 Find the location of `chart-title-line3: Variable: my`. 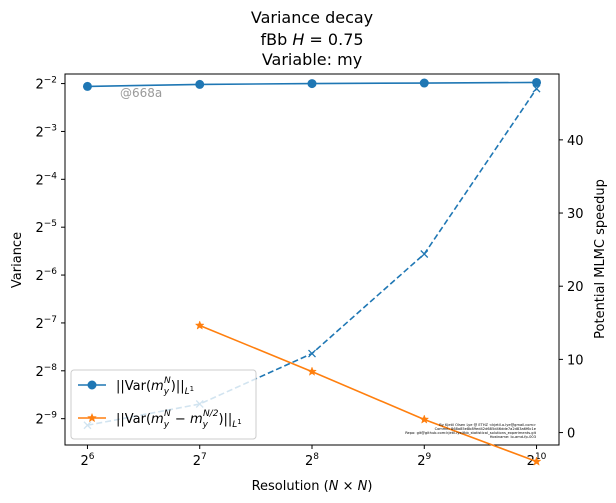

chart-title-line3: Variable: my is located at coordinates (312, 59).